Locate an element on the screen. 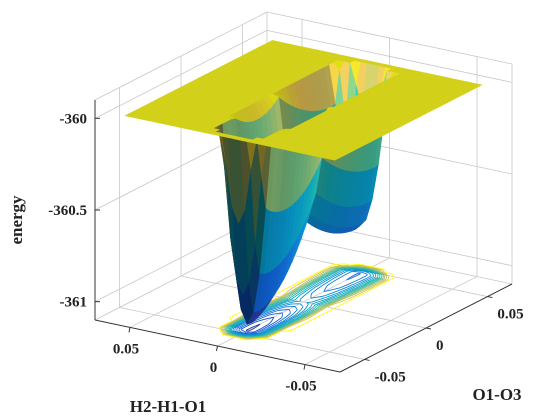 The width and height of the screenshot is (560, 420). x-tick-label: 0 is located at coordinates (440, 346).